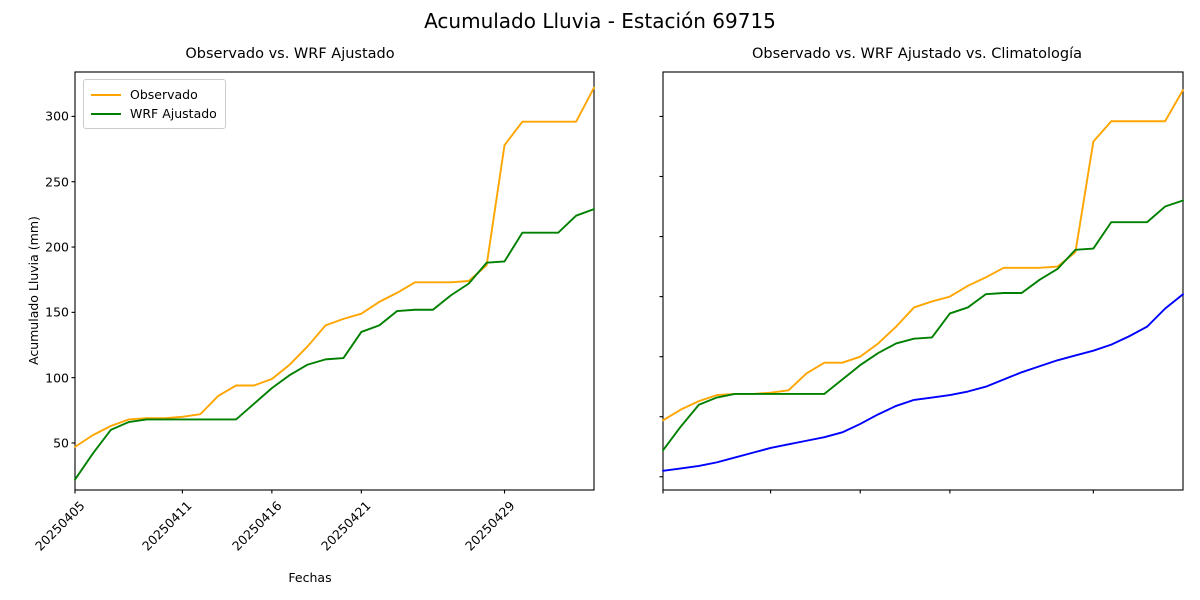  What do you see at coordinates (923, 382) in the screenshot?
I see `series-line` at bounding box center [923, 382].